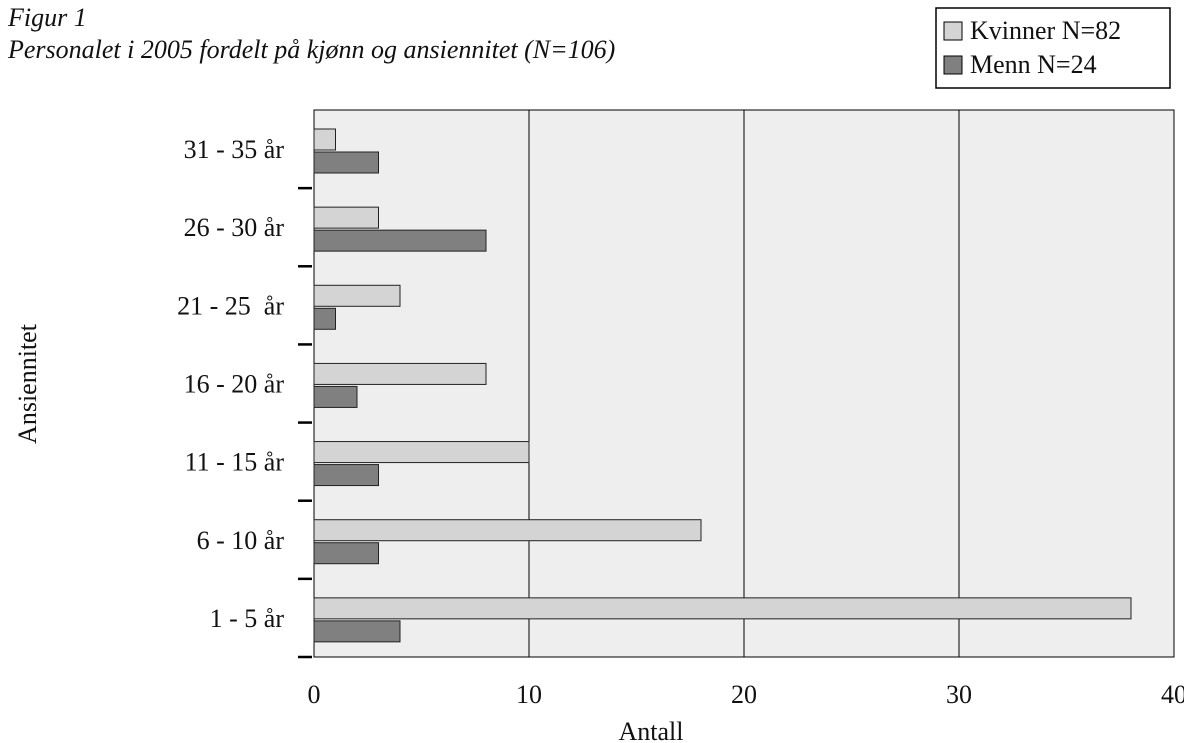  What do you see at coordinates (234, 227) in the screenshot?
I see `y-tick-label: 26 - 30 år` at bounding box center [234, 227].